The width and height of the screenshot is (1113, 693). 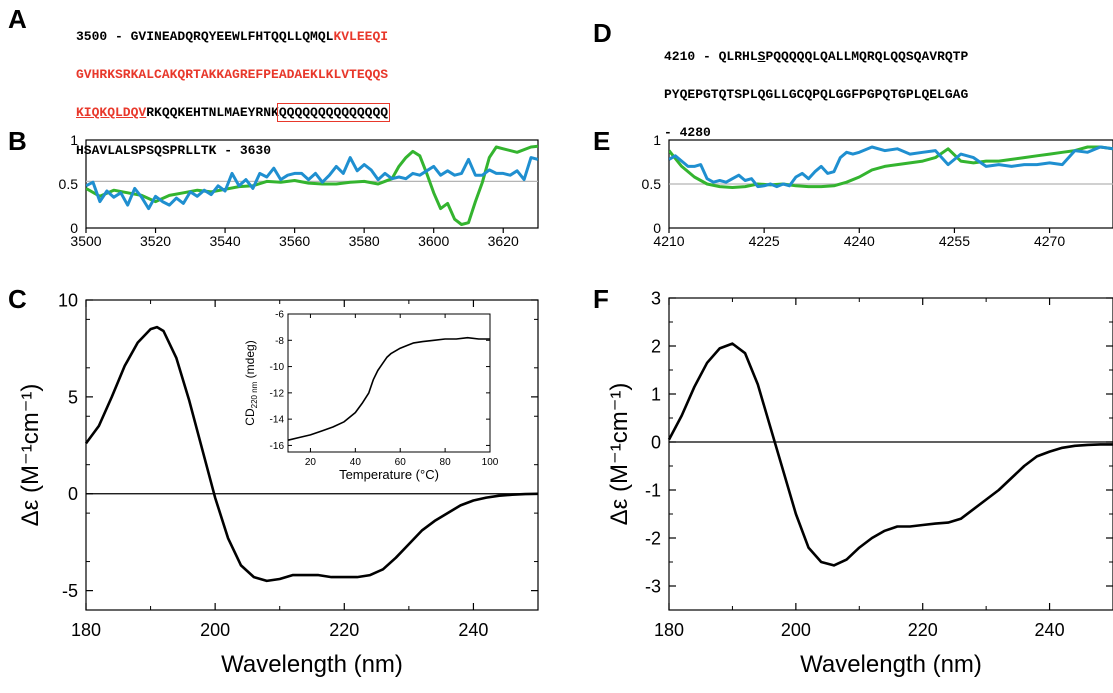 I want to click on inset-y-tick-label: -10, so click(x=277, y=367).